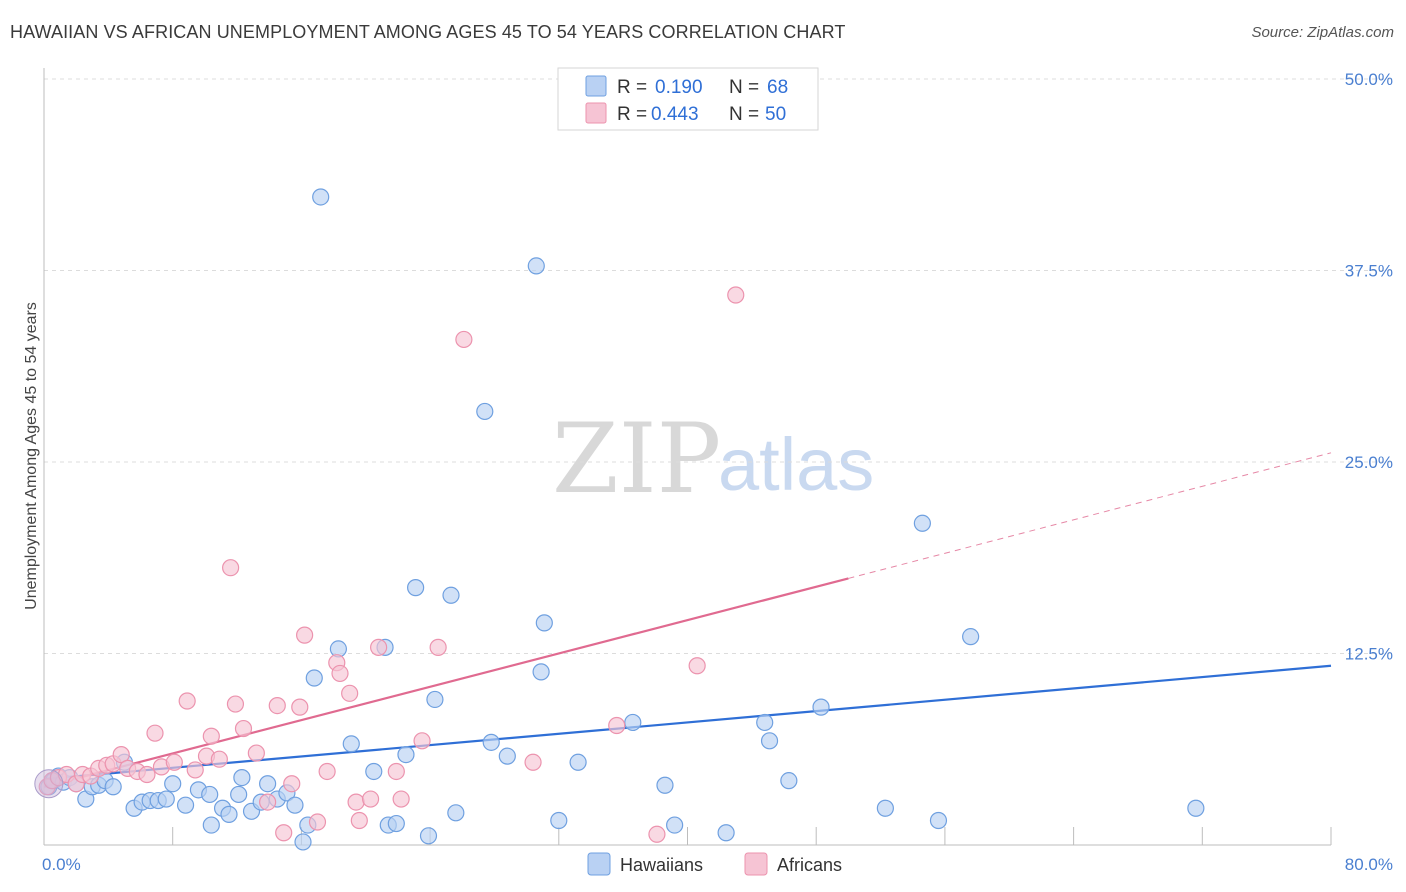 Image resolution: width=1406 pixels, height=892 pixels. What do you see at coordinates (714, 864) in the screenshot?
I see `series-legend: Hawaiians Africans` at bounding box center [714, 864].